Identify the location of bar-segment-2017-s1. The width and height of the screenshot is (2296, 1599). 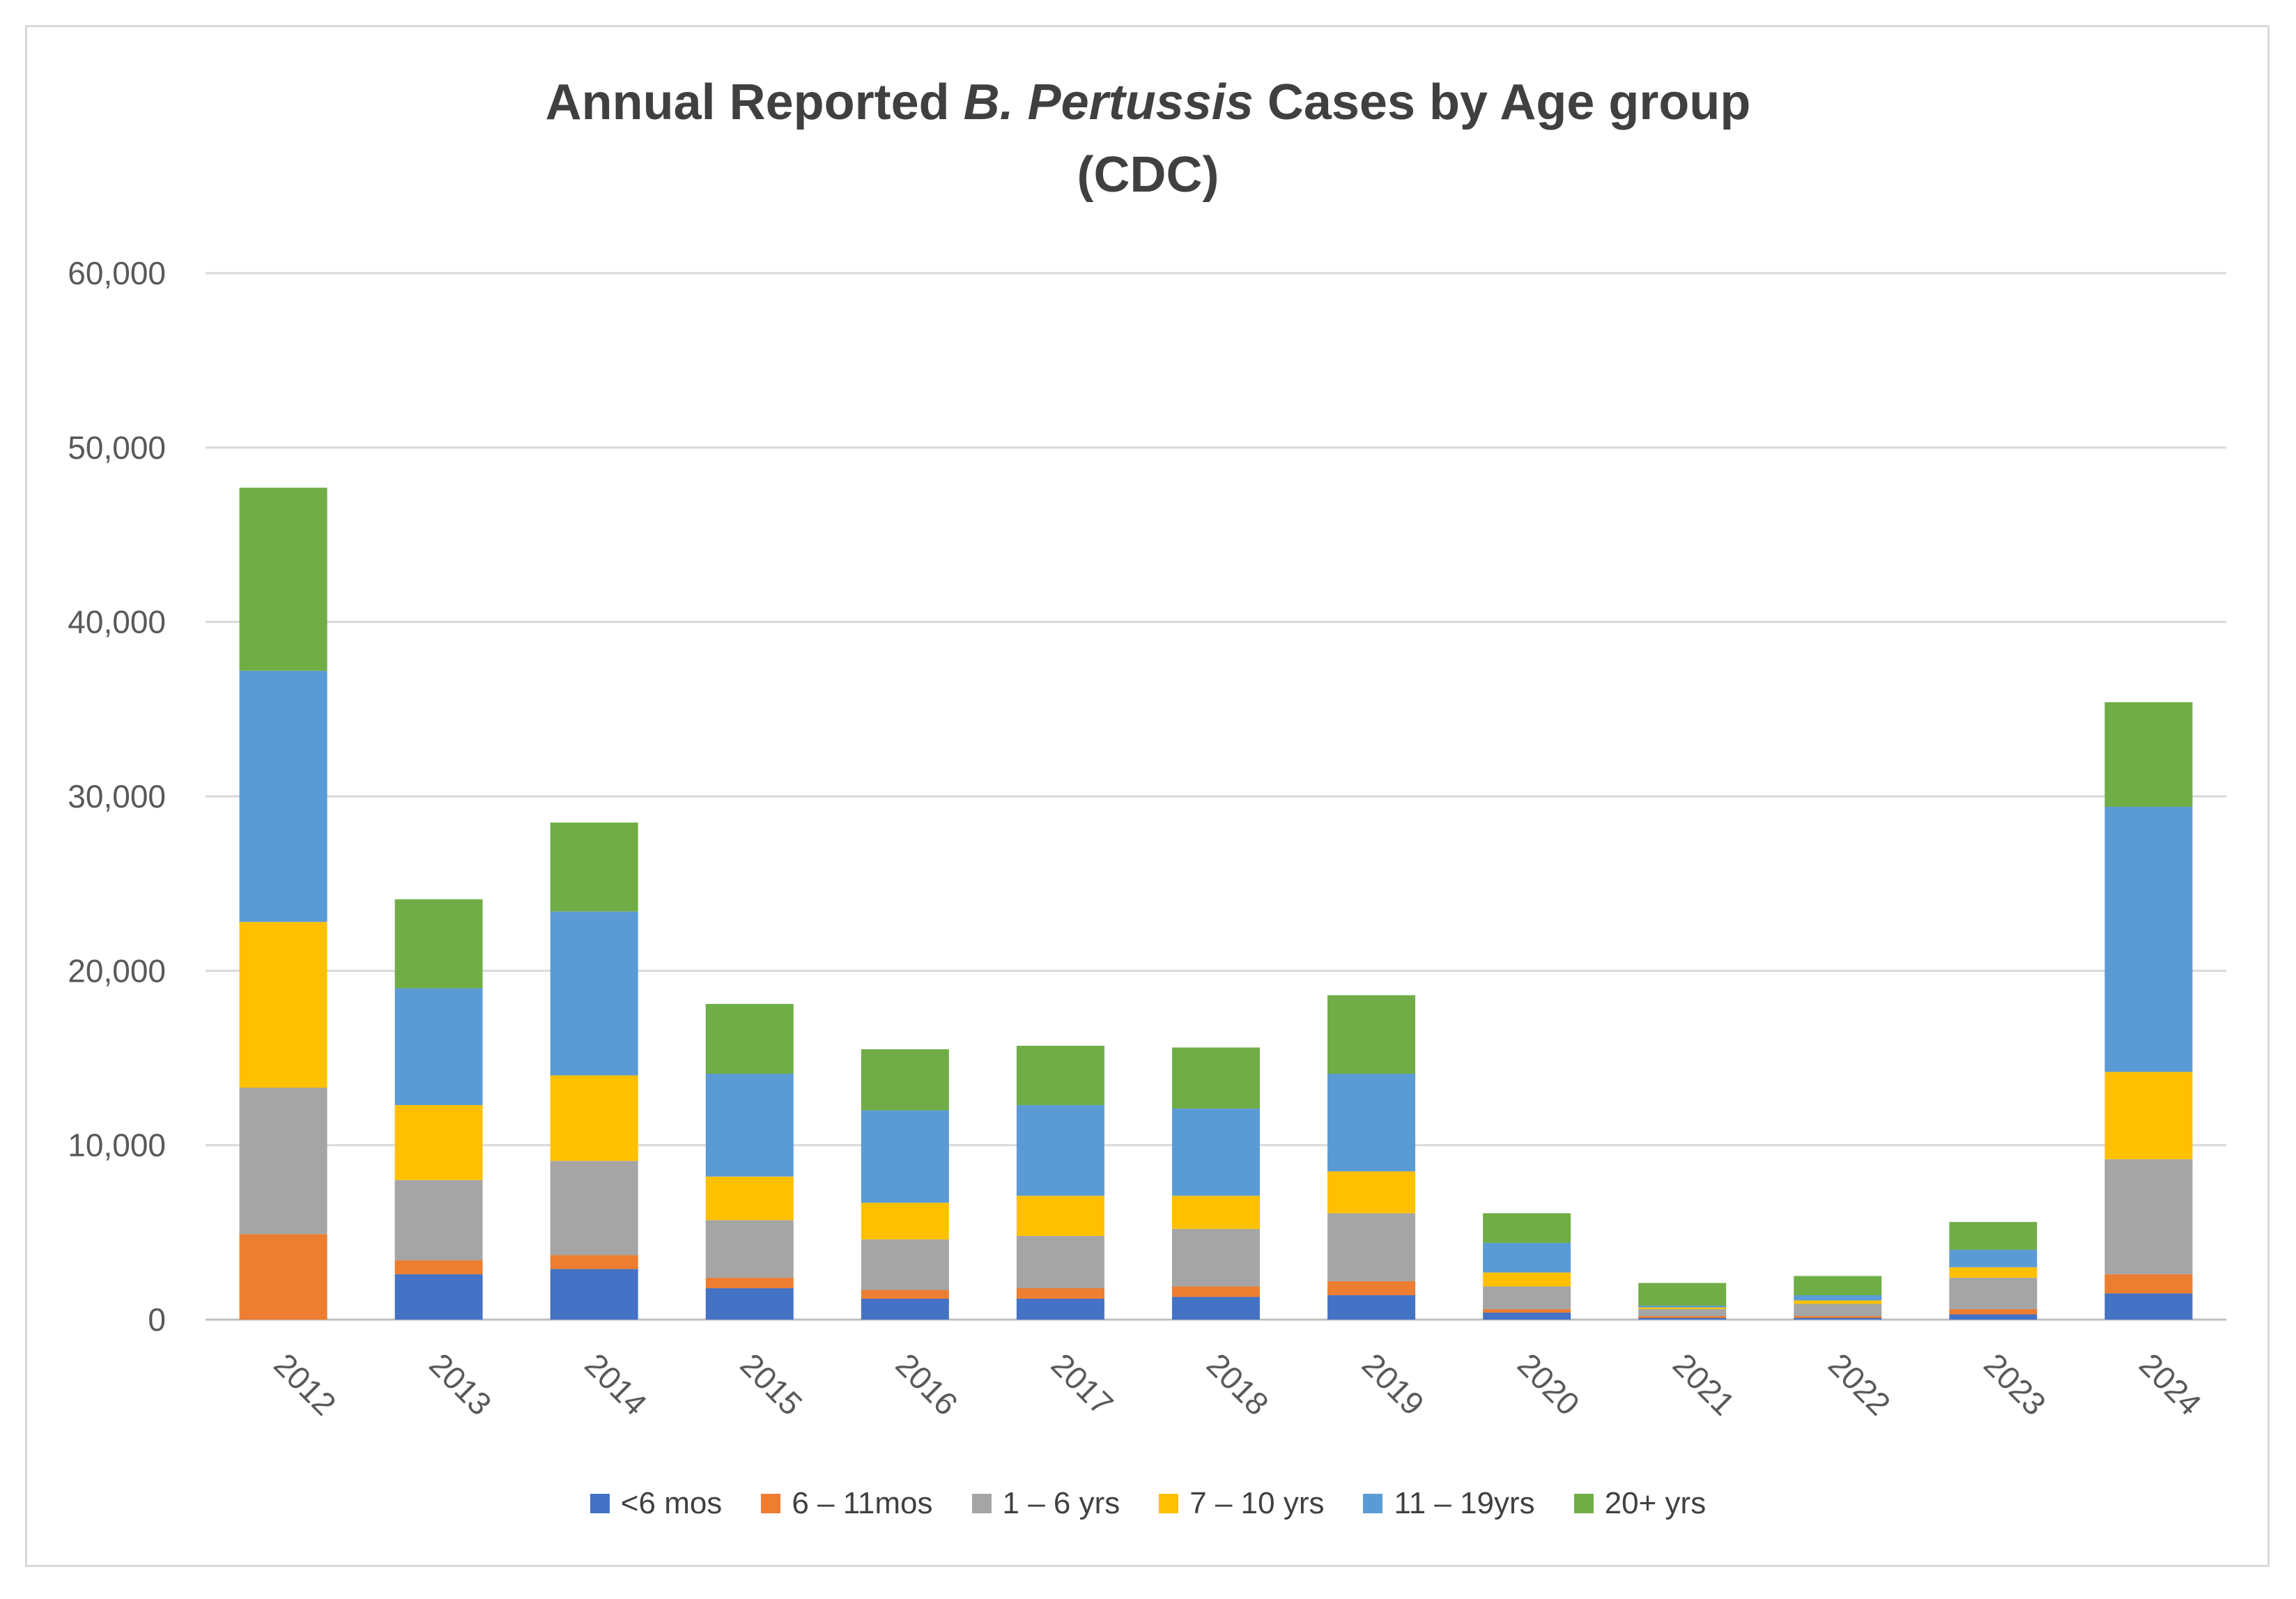
(1060, 1293).